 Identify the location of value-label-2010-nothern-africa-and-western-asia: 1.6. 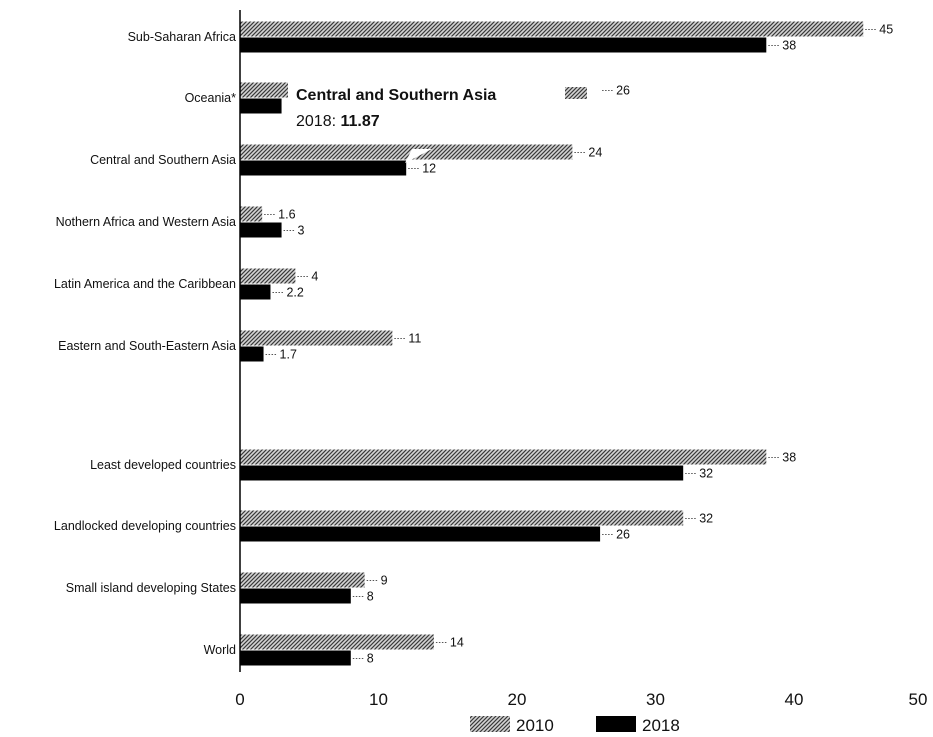
(286, 215).